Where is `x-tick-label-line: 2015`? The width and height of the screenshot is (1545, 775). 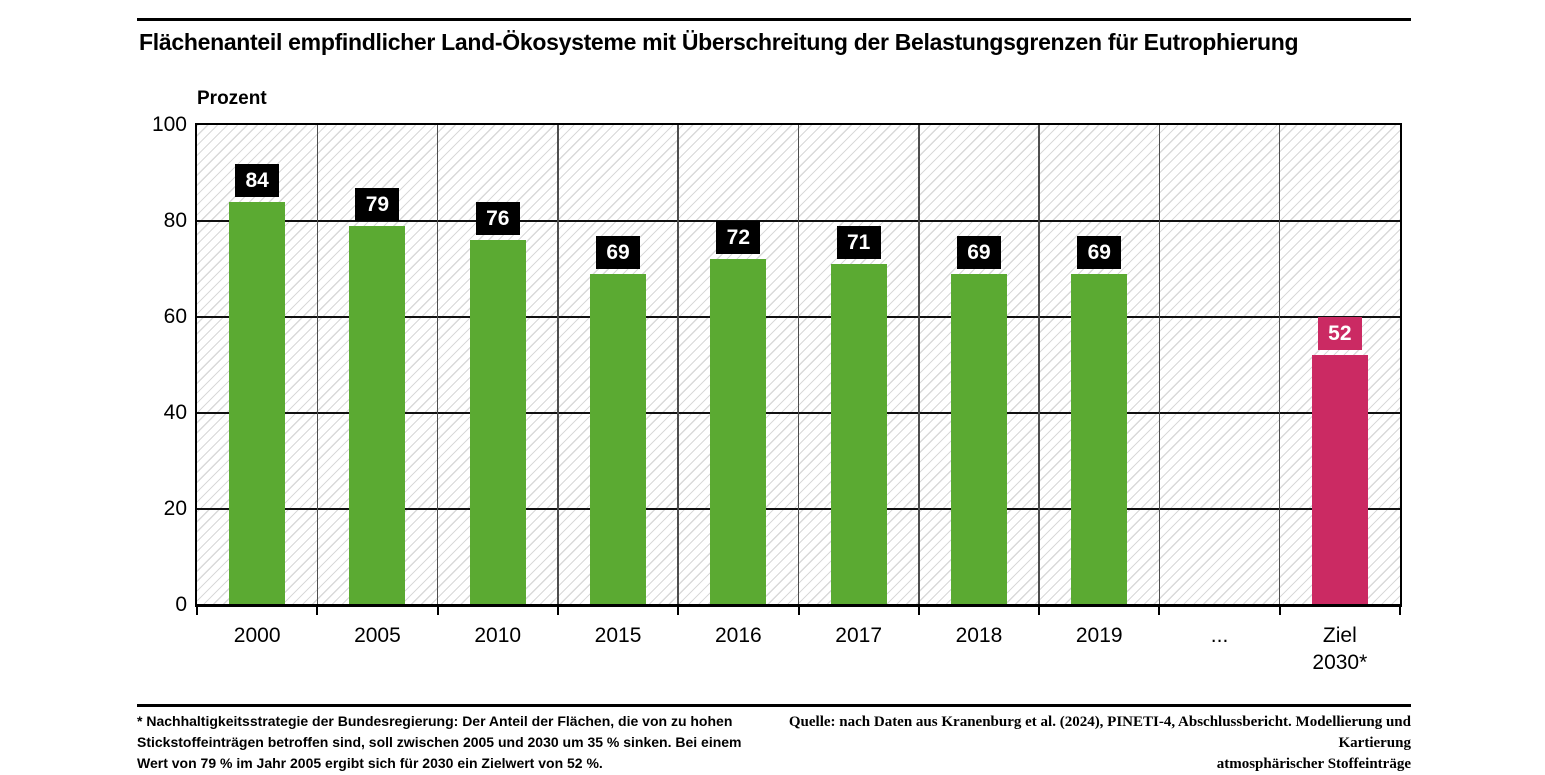
x-tick-label-line: 2015 is located at coordinates (618, 635).